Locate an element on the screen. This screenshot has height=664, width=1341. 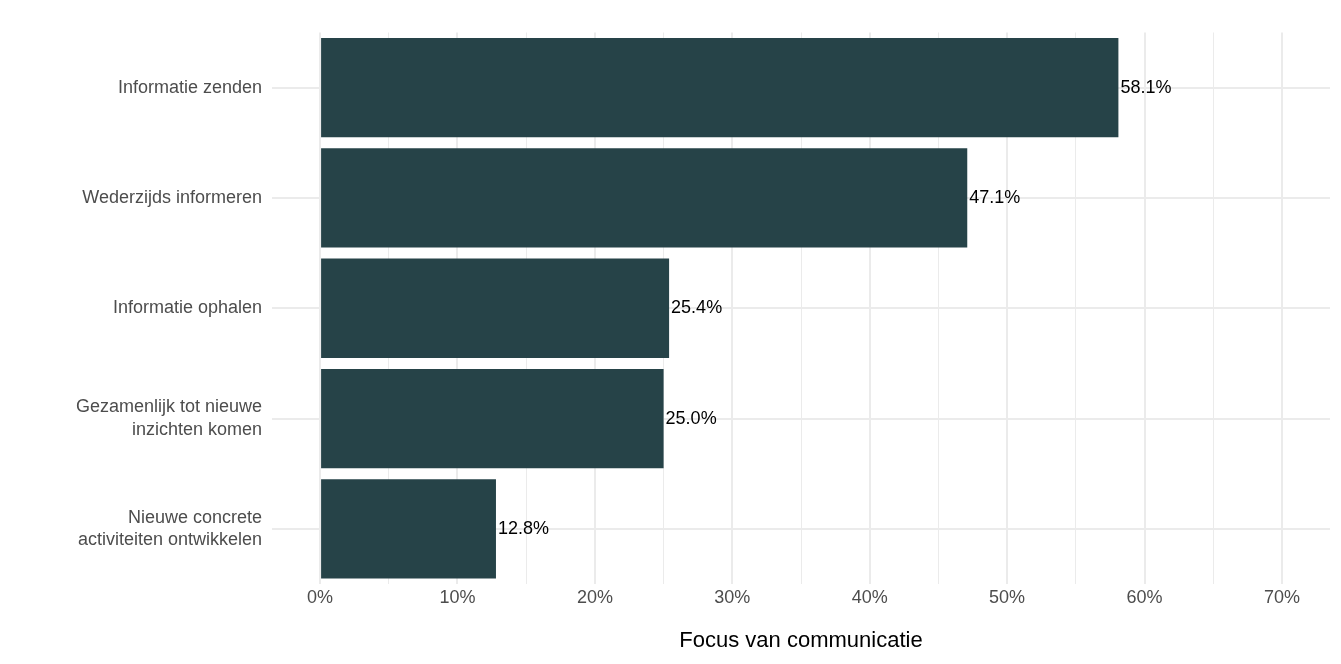
data-label: 47.1% is located at coordinates (995, 196).